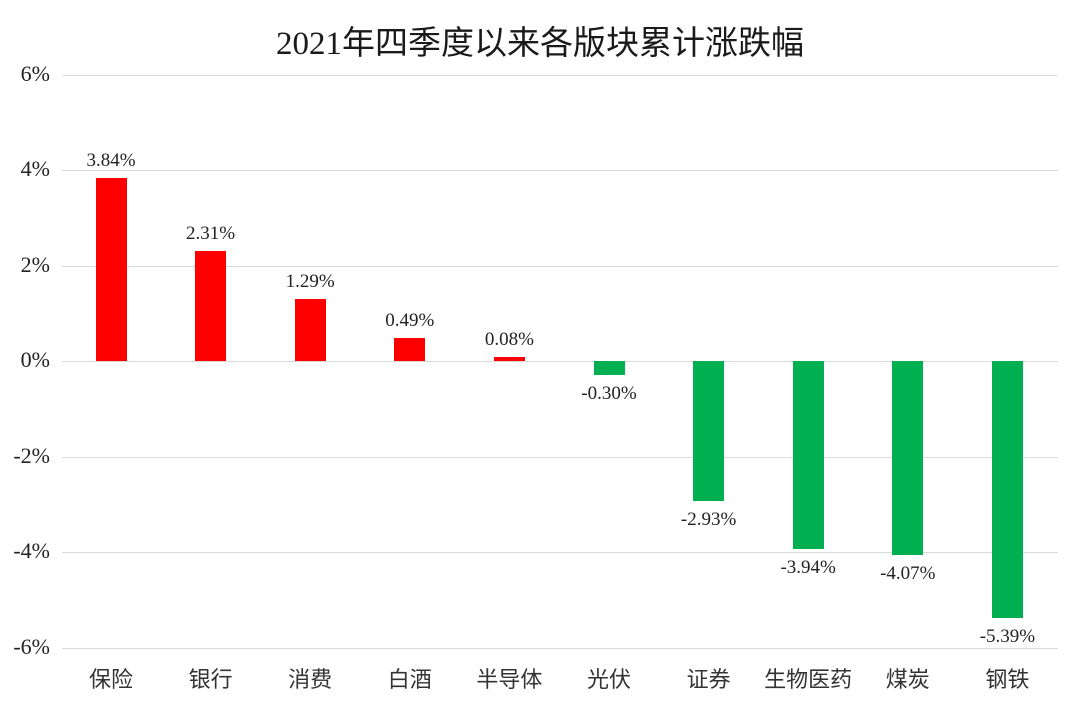 This screenshot has height=724, width=1080. What do you see at coordinates (907, 680) in the screenshot?
I see `x-category-label: 煤炭` at bounding box center [907, 680].